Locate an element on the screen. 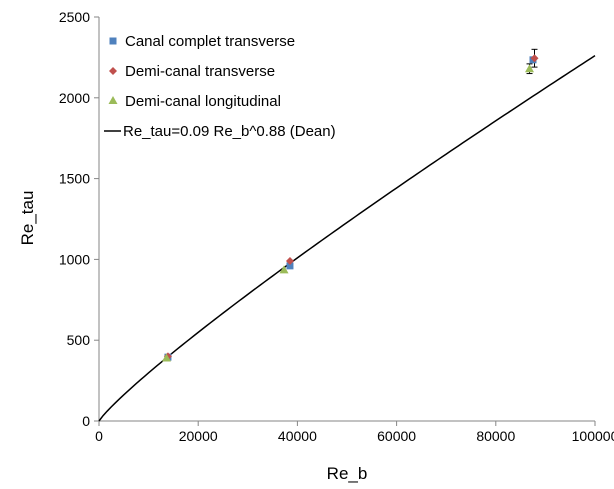 The height and width of the screenshot is (489, 614). x-tick-label: 20000 is located at coordinates (198, 436).